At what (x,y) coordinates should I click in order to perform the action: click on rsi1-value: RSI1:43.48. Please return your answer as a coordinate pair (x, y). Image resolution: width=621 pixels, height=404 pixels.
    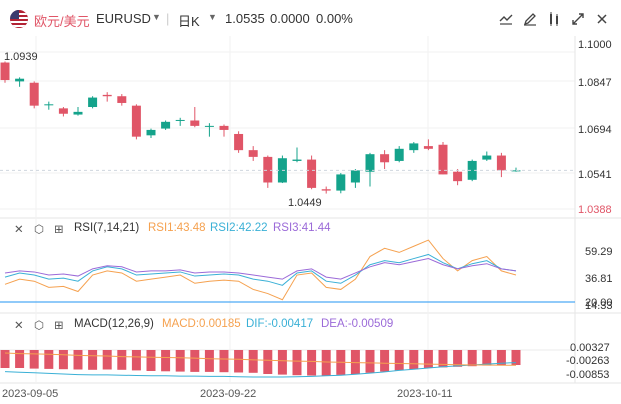
    Looking at the image, I should click on (177, 228).